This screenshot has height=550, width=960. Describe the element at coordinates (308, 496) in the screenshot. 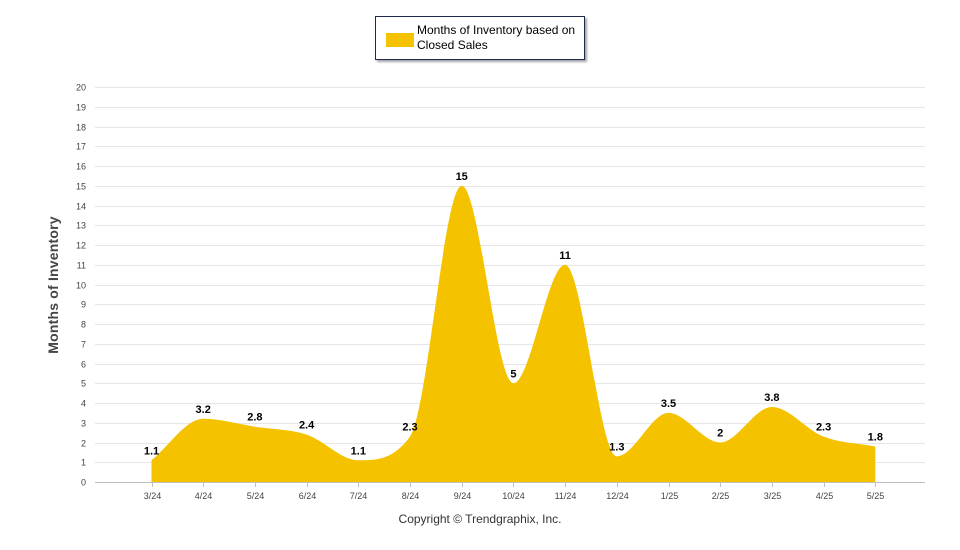

I see `x-tick-label: 6/24` at that location.